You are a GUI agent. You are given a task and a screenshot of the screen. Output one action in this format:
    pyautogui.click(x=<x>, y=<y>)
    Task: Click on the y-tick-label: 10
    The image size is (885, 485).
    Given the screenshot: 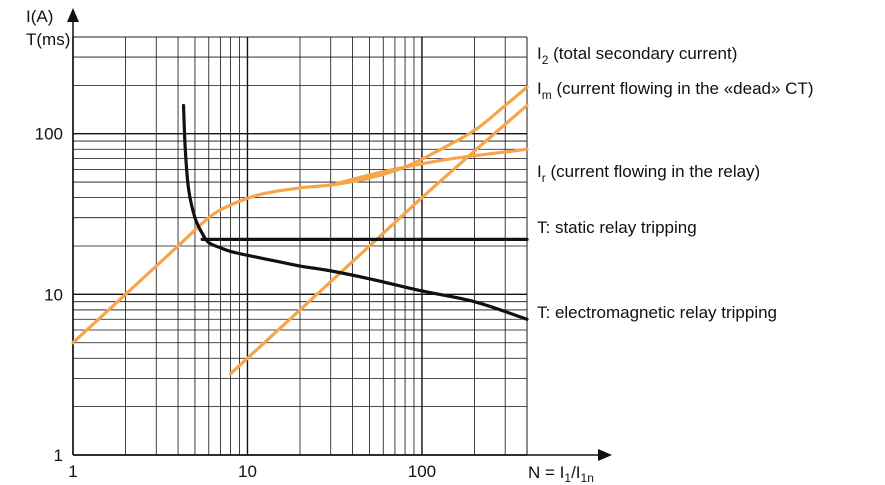 What is the action you would take?
    pyautogui.click(x=53, y=294)
    